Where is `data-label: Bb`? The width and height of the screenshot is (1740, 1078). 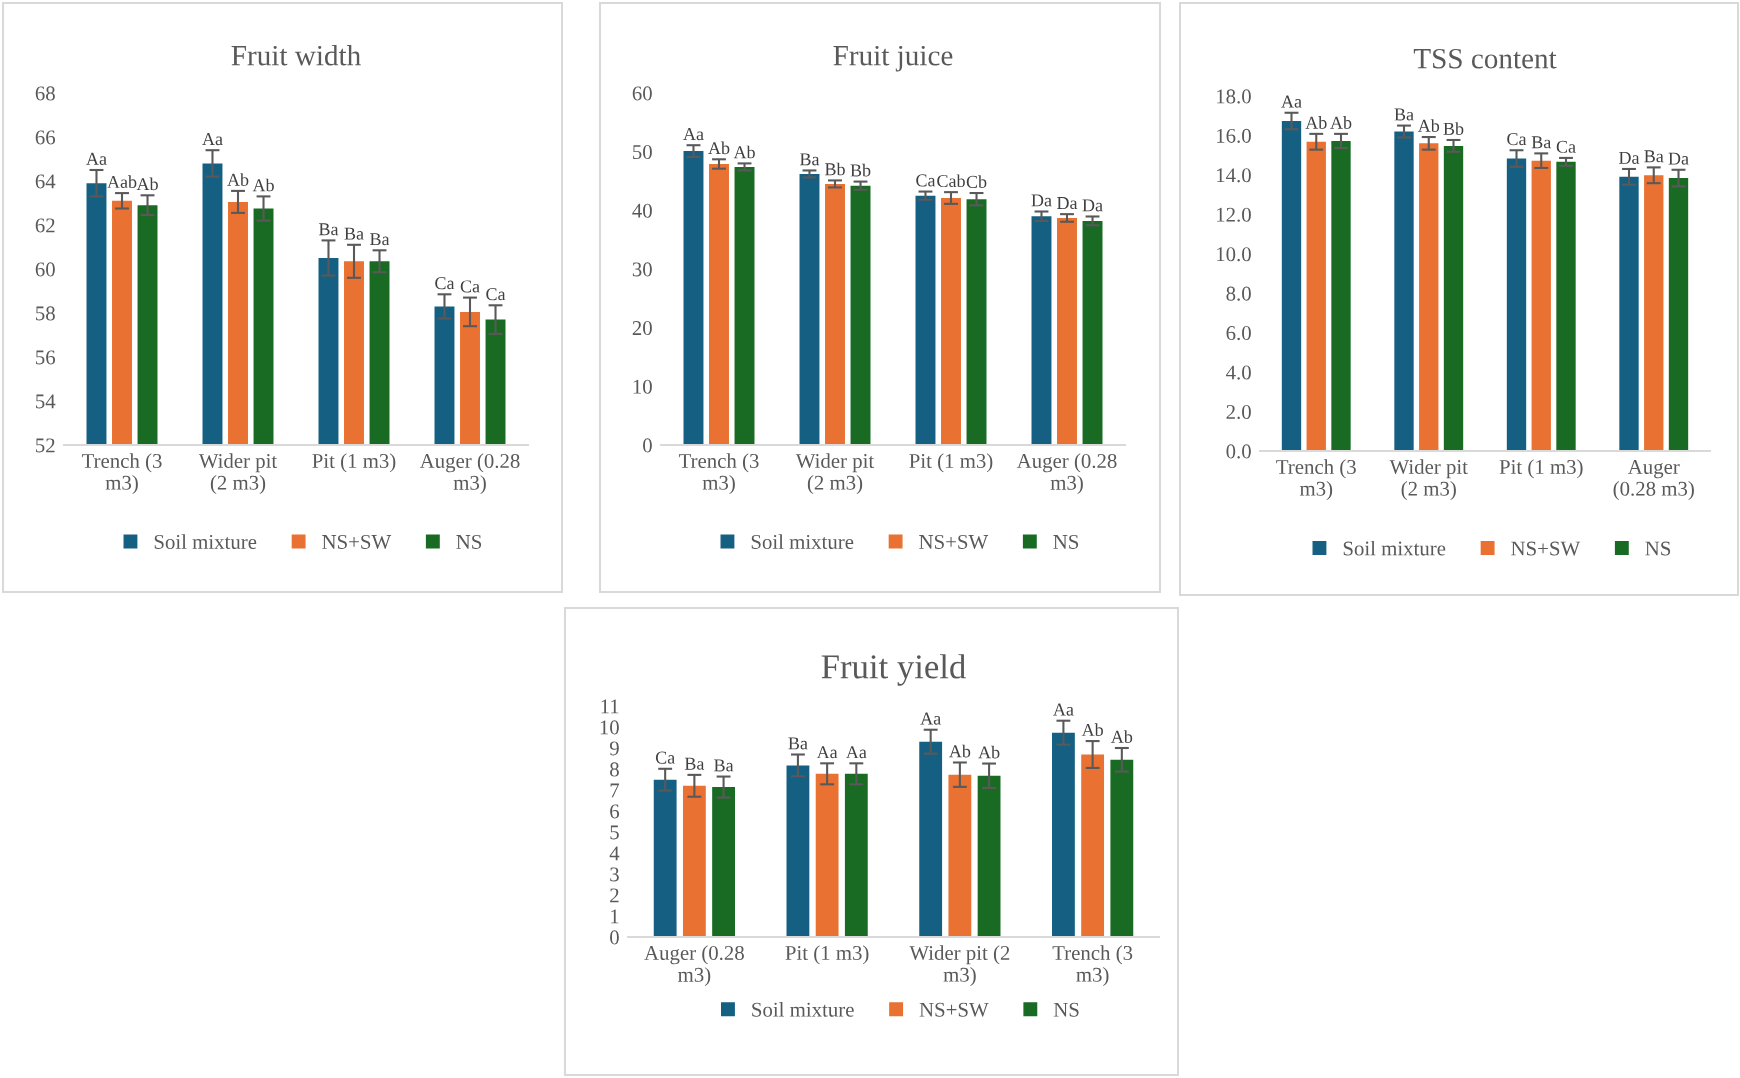 data-label: Bb is located at coordinates (860, 170).